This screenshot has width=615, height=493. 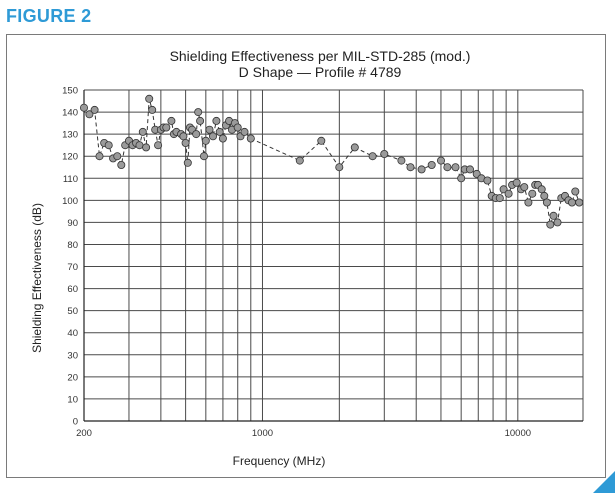 What do you see at coordinates (320, 72) in the screenshot?
I see `chart-subtitle: D Shape — Profile # 4789` at bounding box center [320, 72].